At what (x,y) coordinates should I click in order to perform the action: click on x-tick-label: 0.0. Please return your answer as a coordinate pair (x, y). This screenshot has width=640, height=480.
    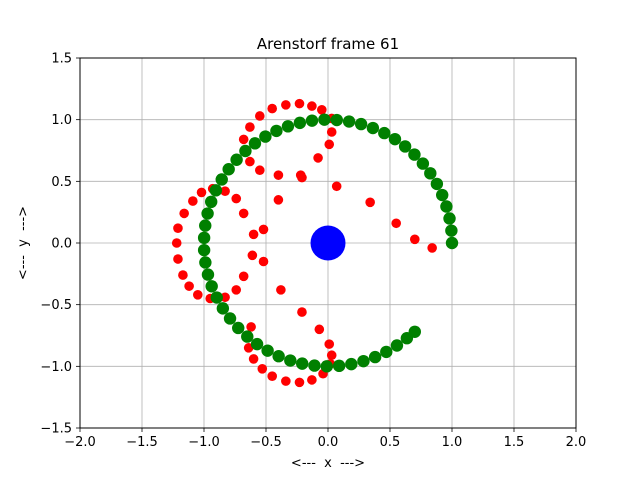
    Looking at the image, I should click on (328, 442).